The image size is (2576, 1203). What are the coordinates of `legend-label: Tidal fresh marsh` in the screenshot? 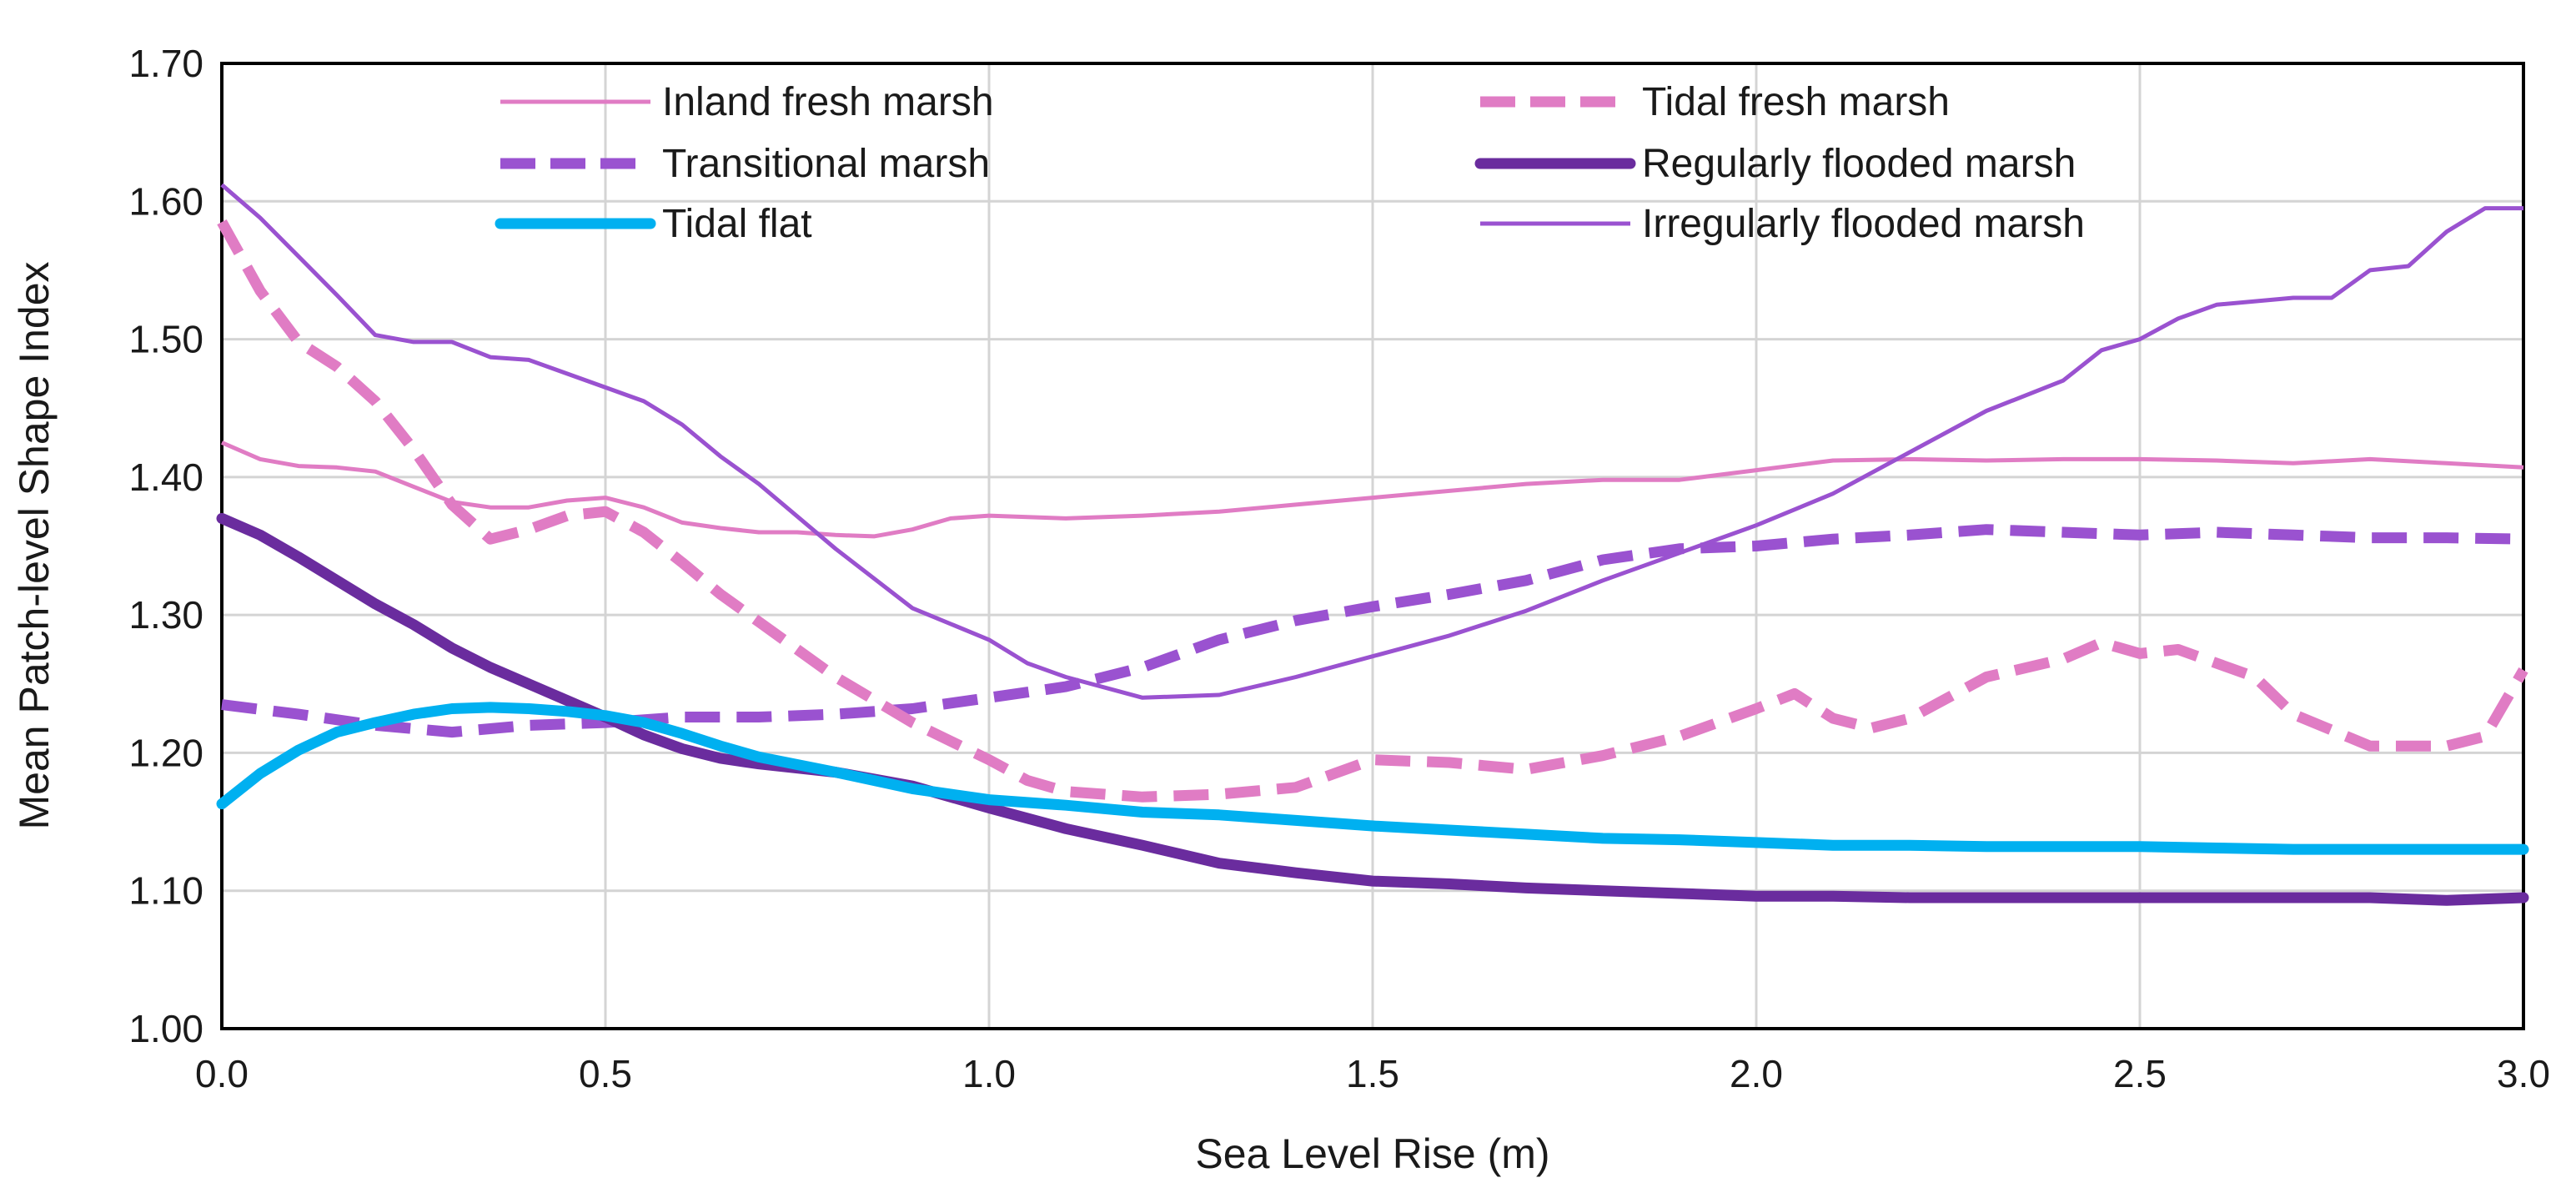 It's located at (1796, 102).